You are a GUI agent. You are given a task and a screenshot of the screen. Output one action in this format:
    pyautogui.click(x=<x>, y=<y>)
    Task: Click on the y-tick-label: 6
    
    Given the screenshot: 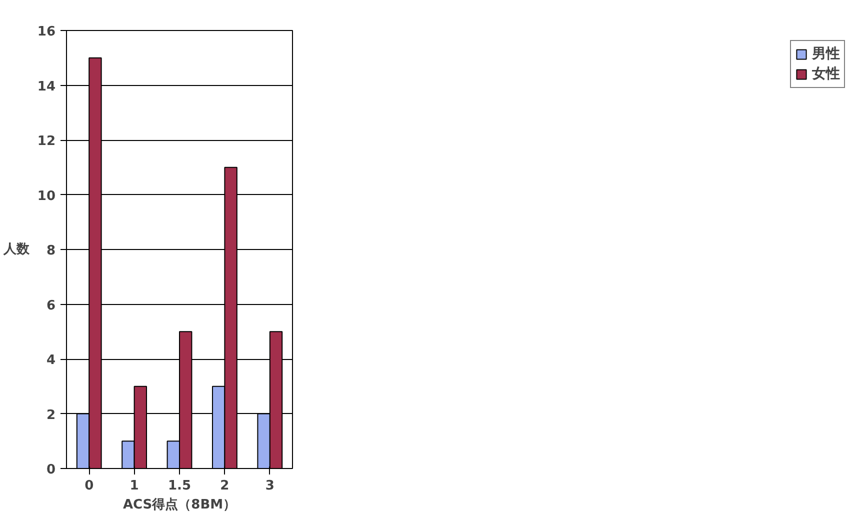 What is the action you would take?
    pyautogui.click(x=51, y=306)
    